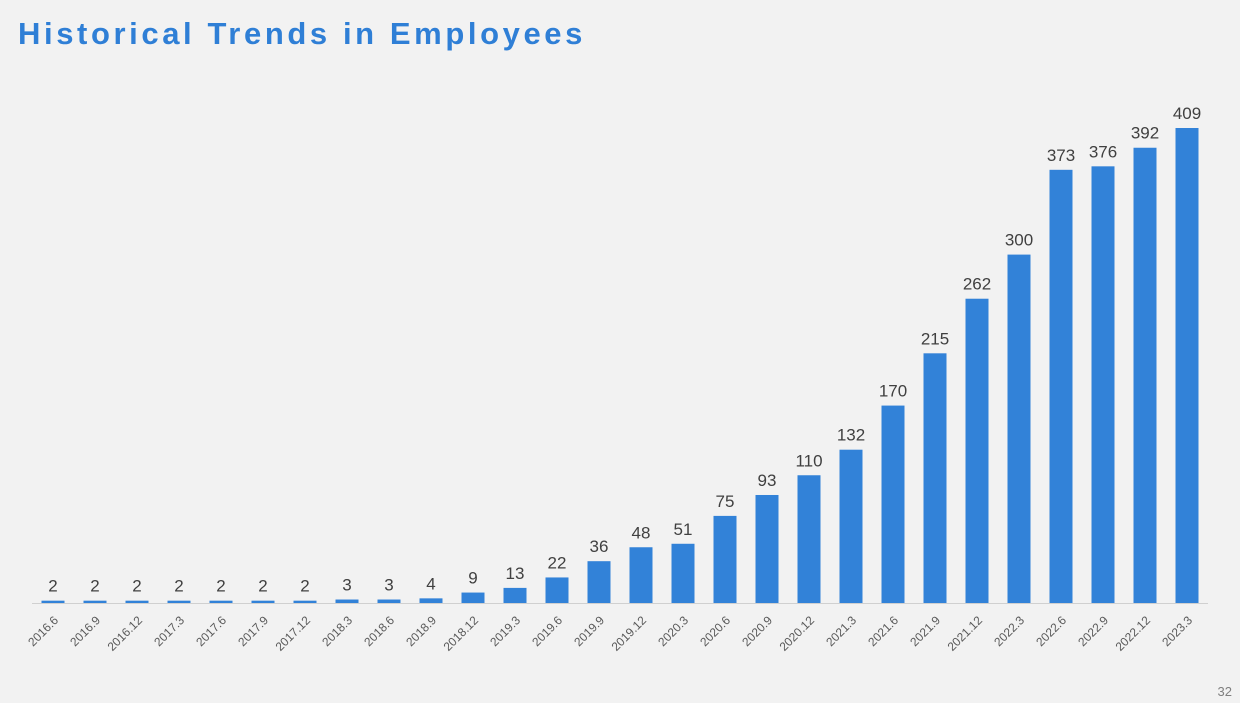 This screenshot has height=703, width=1240. What do you see at coordinates (725, 501) in the screenshot?
I see `data-label-2020.6: 75` at bounding box center [725, 501].